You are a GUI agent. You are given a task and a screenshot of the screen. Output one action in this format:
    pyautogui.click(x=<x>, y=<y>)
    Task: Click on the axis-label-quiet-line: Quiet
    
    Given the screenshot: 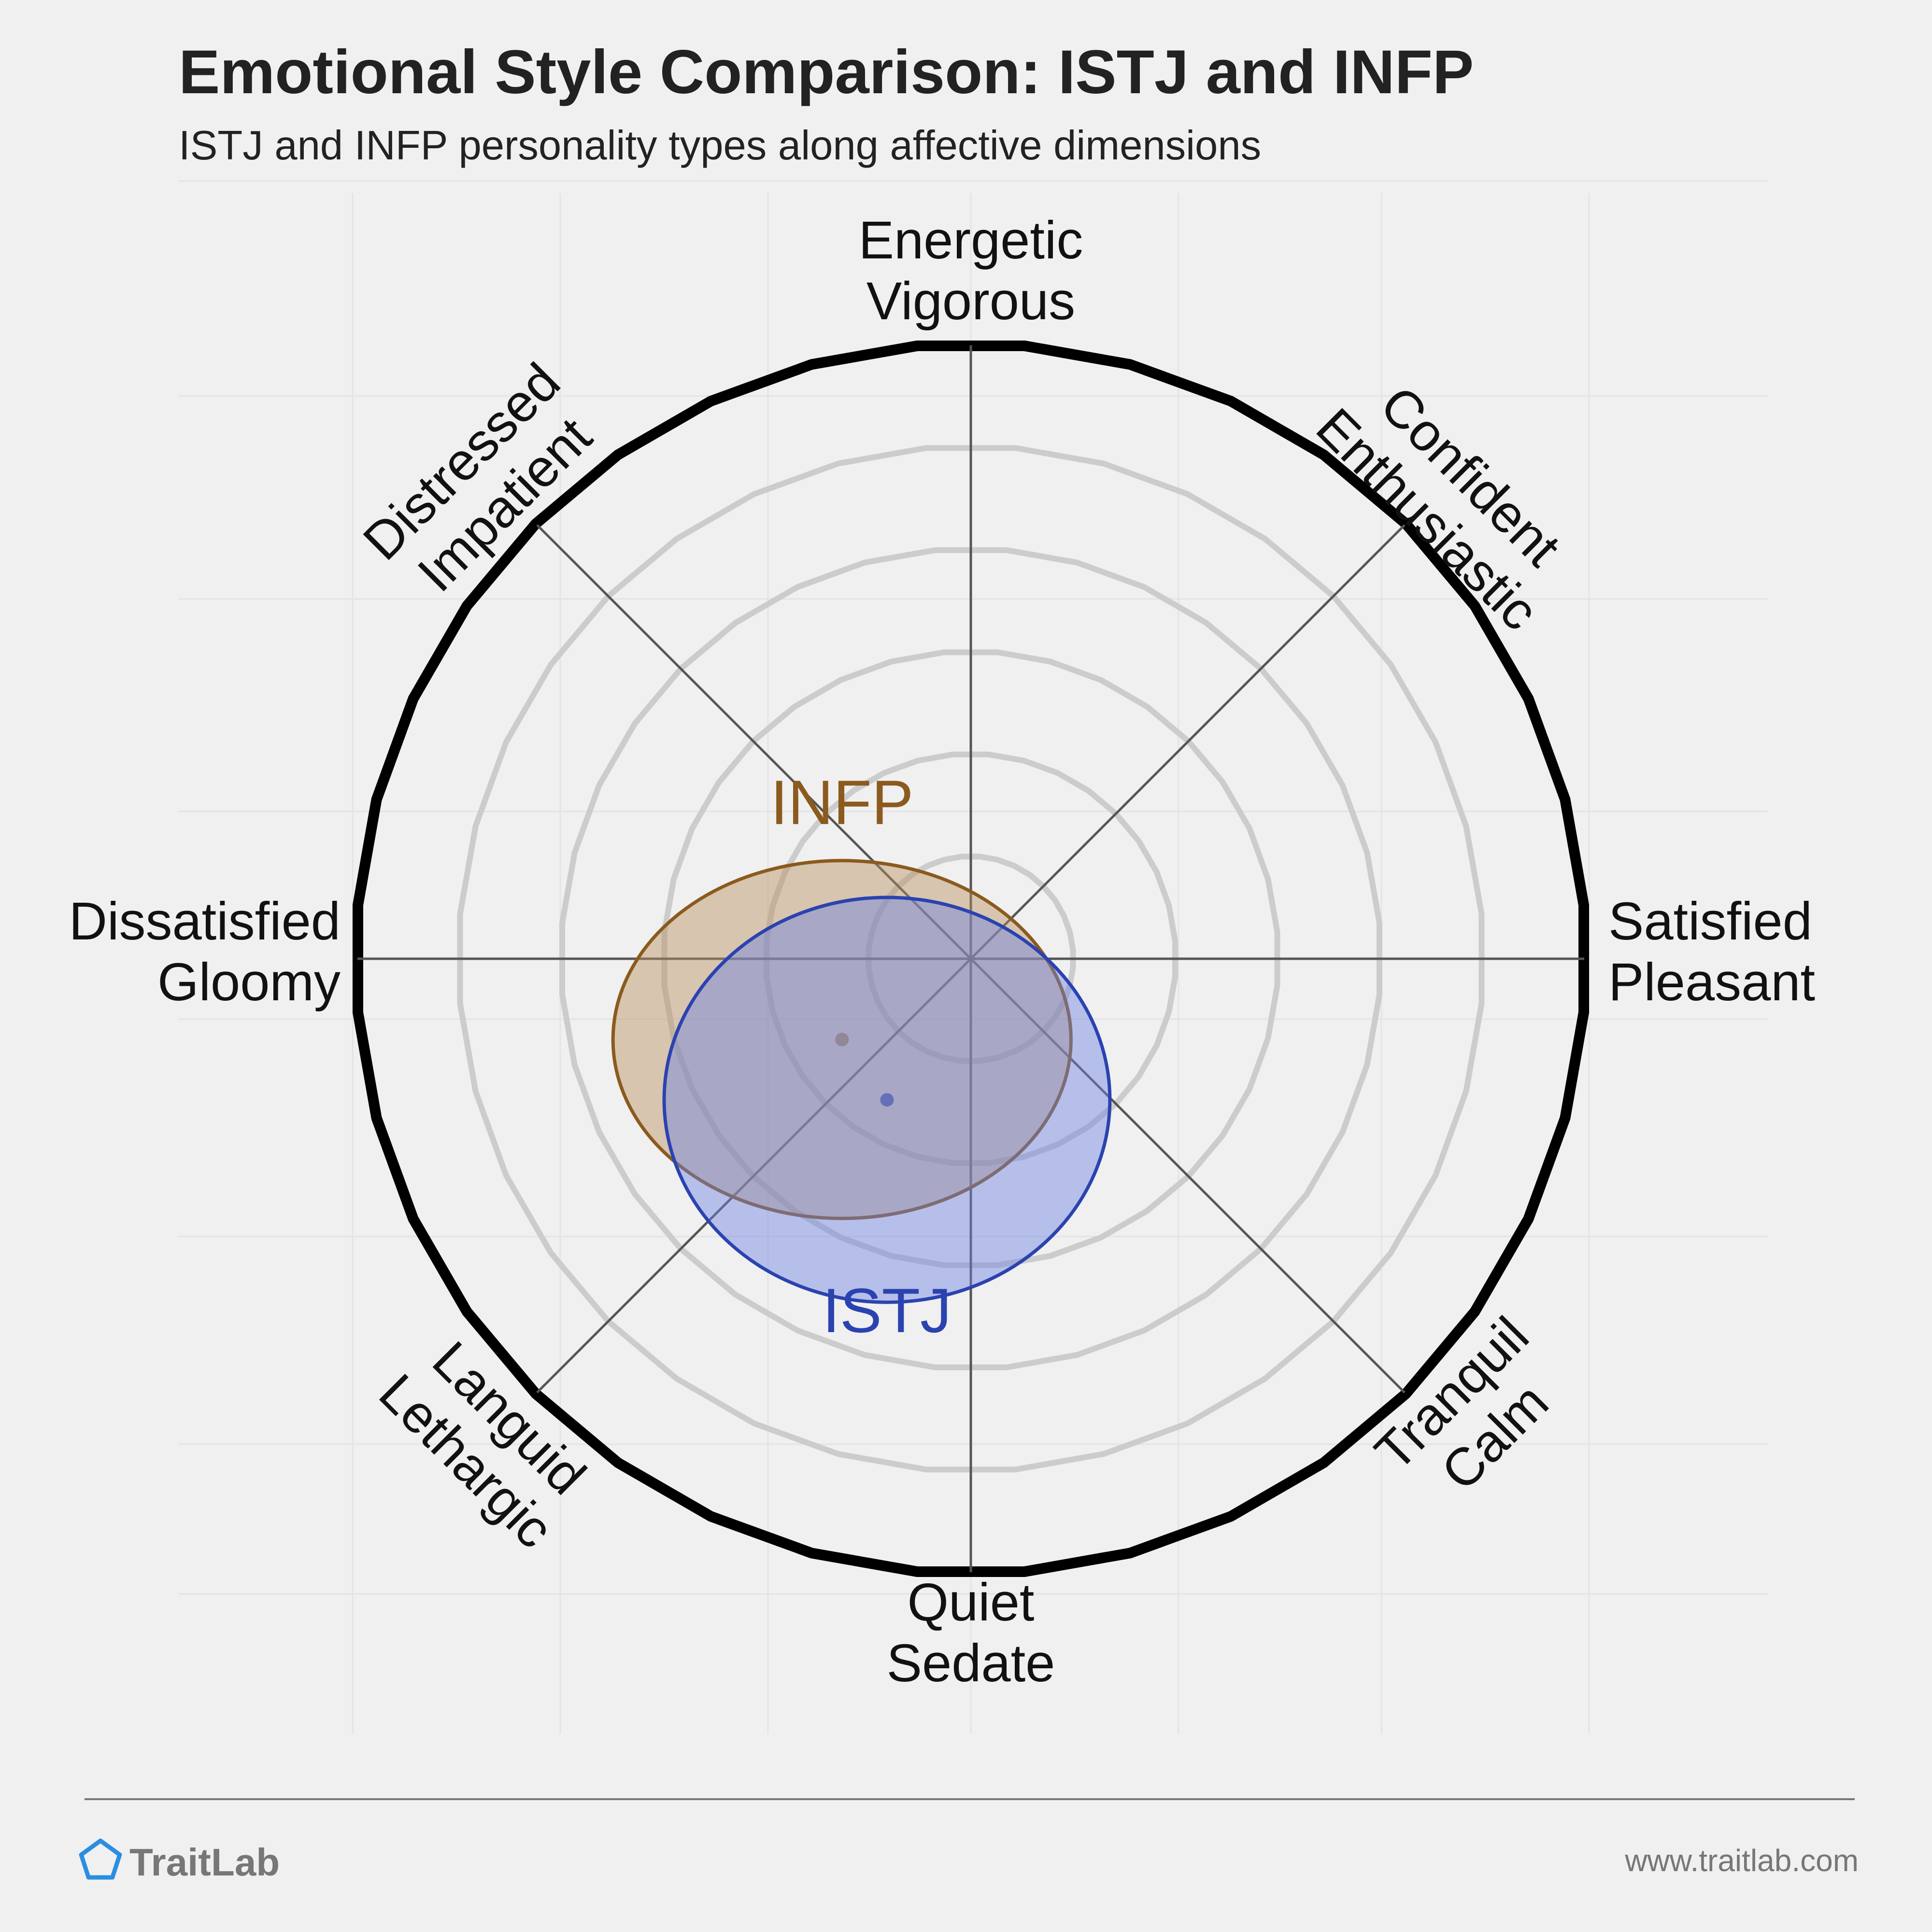 What is the action you would take?
    pyautogui.click(x=971, y=1602)
    